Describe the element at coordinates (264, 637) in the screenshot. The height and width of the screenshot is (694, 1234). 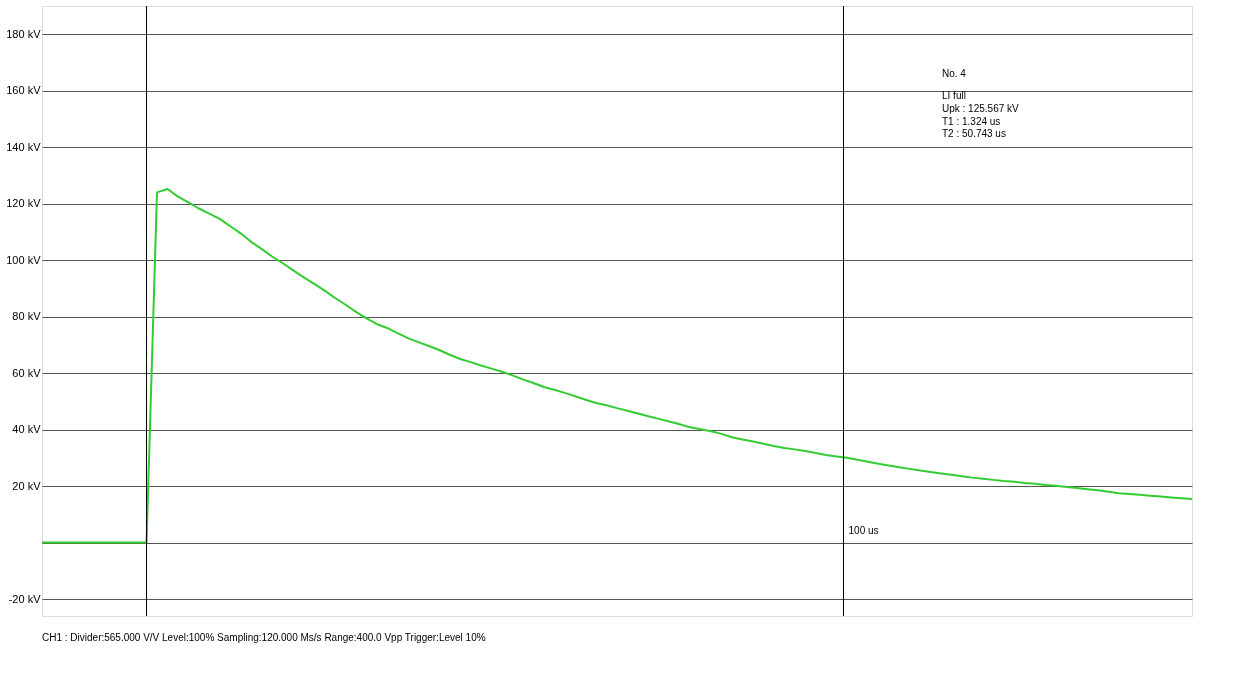
I see `text: CH1 : Divider:565.000 V/V Level:100% Sampling:120.000 Ms/s Range:400.0 Vpp Trigger:Level 10%` at that location.